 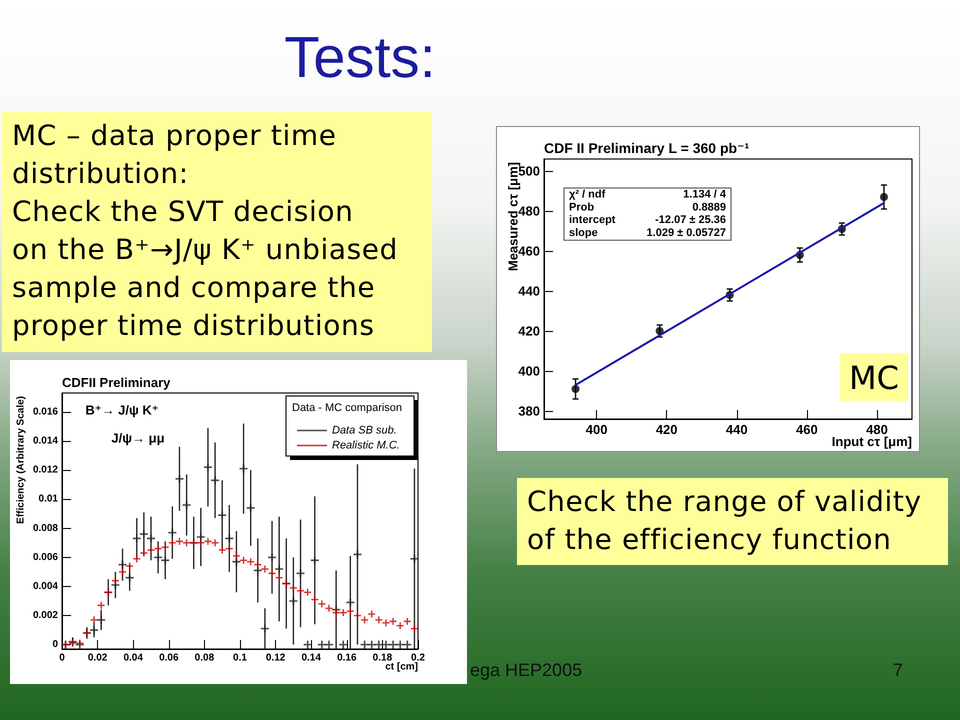 I want to click on chart-title: CDF II Preliminary L = 360 pb⁻¹, so click(x=647, y=148).